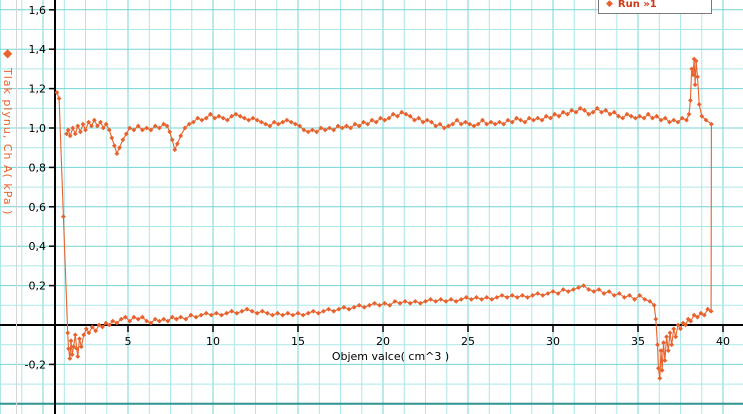 The width and height of the screenshot is (743, 414). I want to click on legend-run-label: Run »1, so click(637, 5).